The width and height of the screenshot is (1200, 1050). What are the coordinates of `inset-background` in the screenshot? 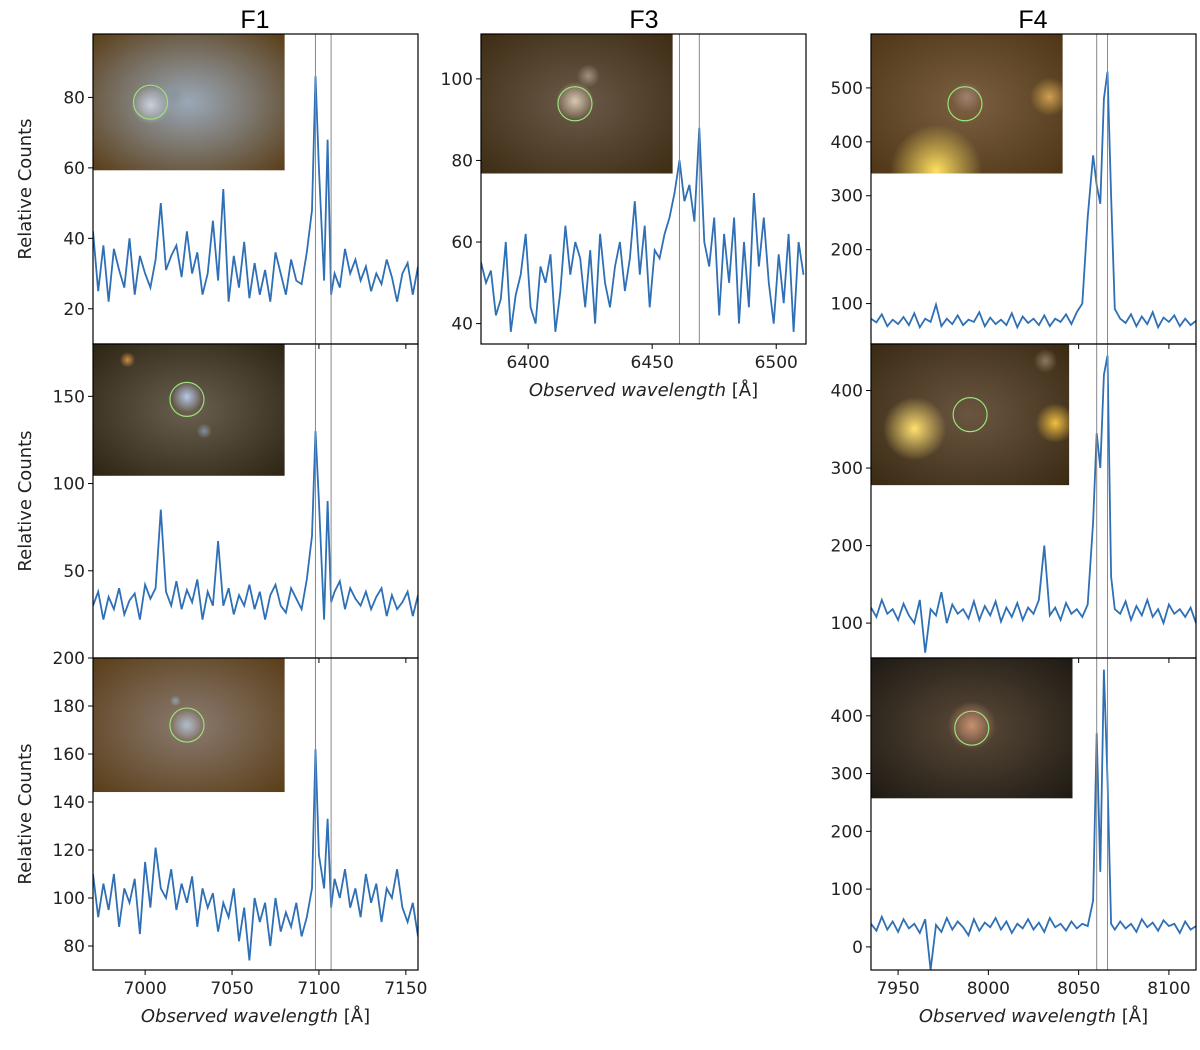 It's located at (189, 102).